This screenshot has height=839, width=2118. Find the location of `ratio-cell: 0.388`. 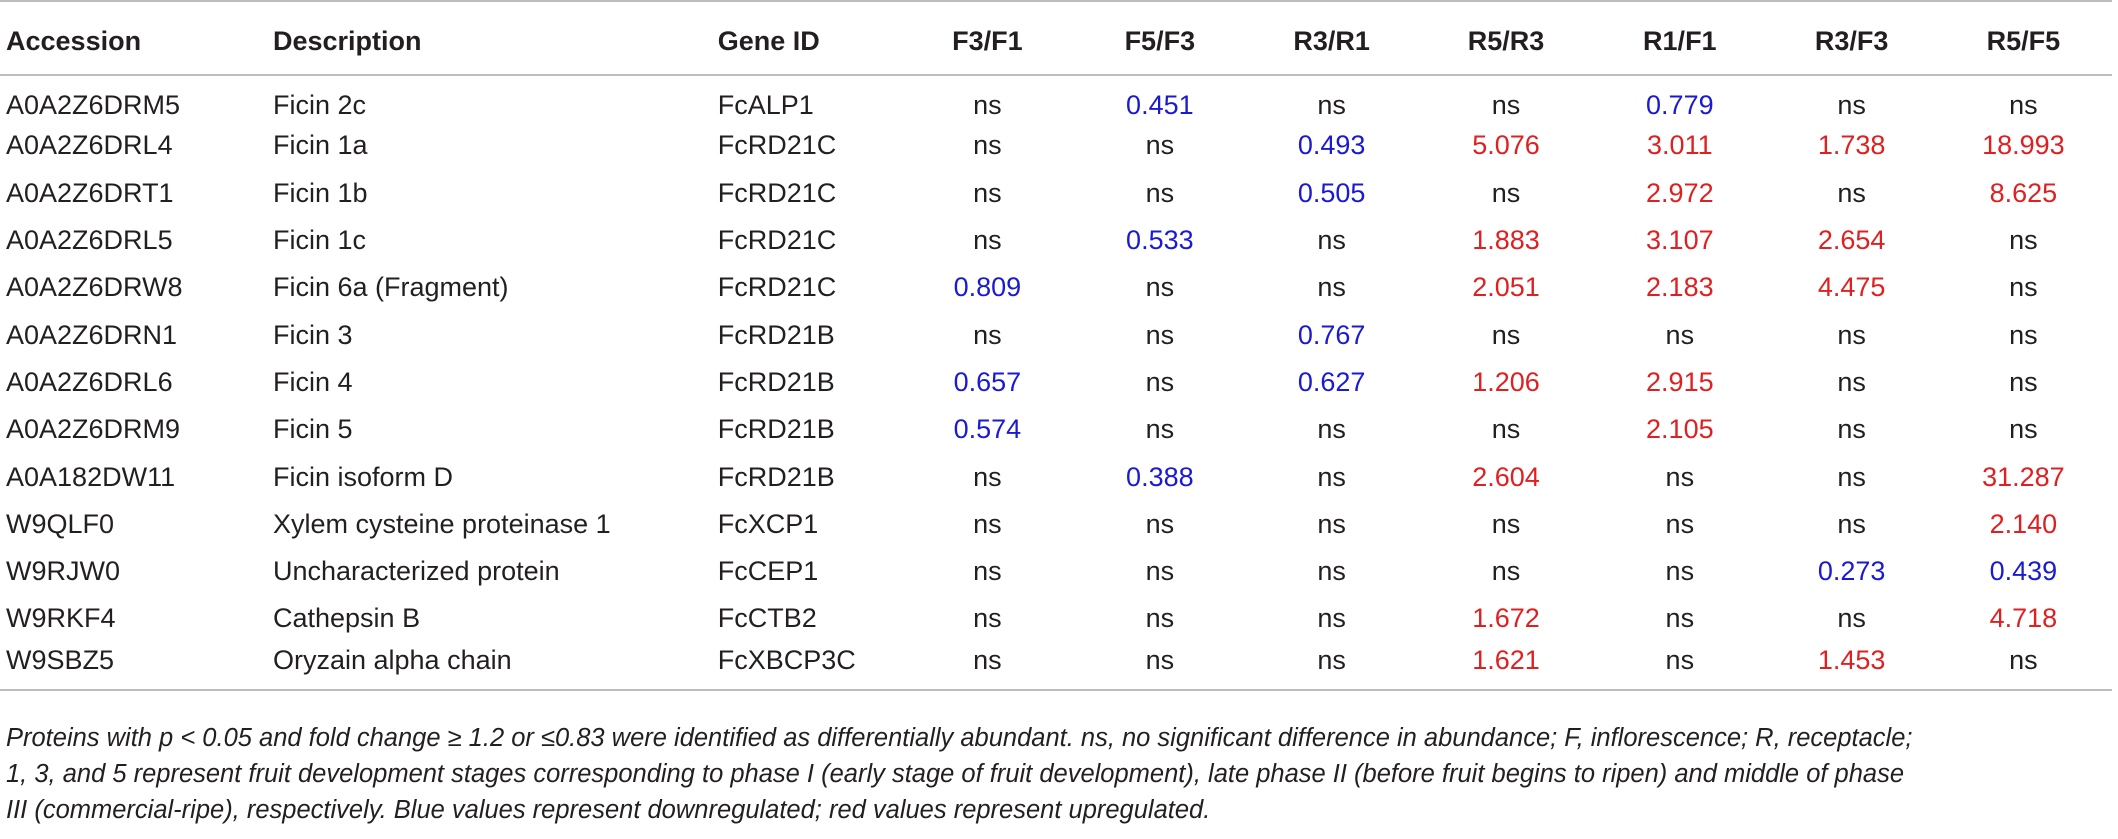

ratio-cell: 0.388 is located at coordinates (1160, 476).